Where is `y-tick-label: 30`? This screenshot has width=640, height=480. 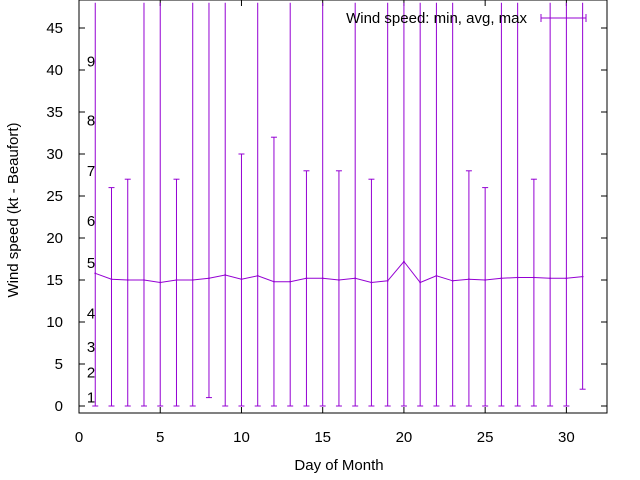 y-tick-label: 30 is located at coordinates (54, 154).